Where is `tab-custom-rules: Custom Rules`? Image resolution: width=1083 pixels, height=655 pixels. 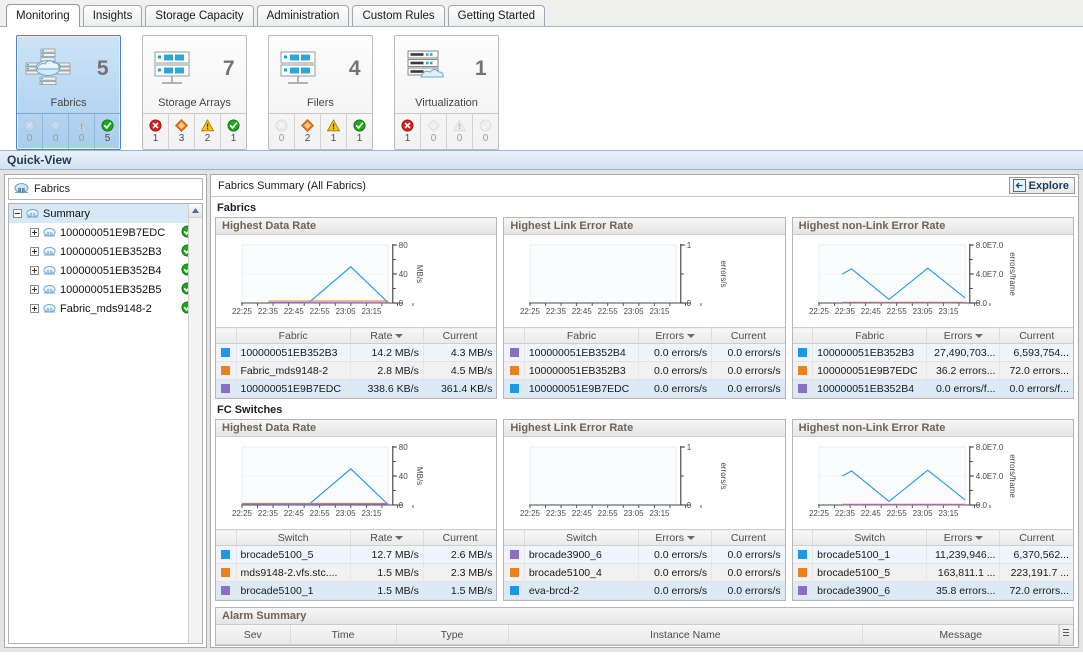
tab-custom-rules: Custom Rules is located at coordinates (398, 15).